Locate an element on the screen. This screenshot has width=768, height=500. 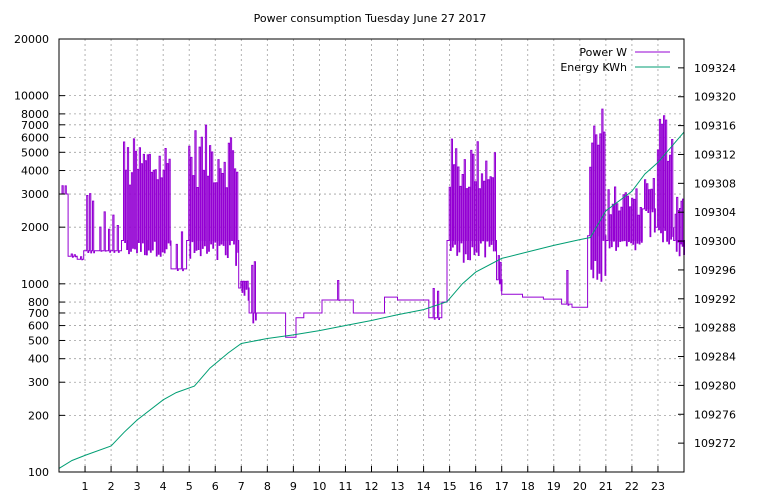
y2-tick-label: 109288 is located at coordinates (715, 328).